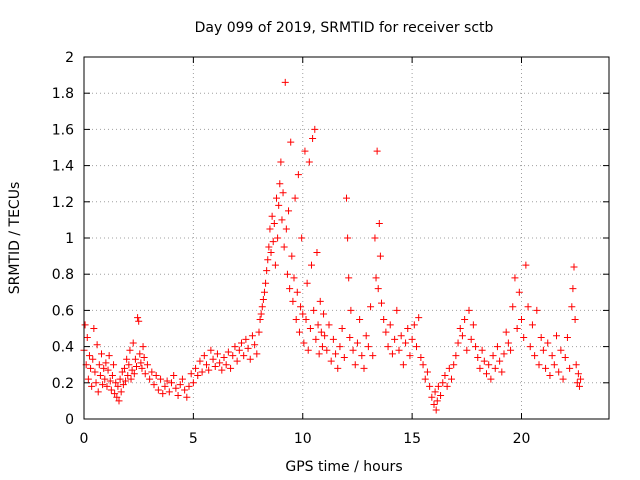 This screenshot has width=640, height=480. Describe the element at coordinates (69, 58) in the screenshot. I see `y-tick-label: 2` at that location.